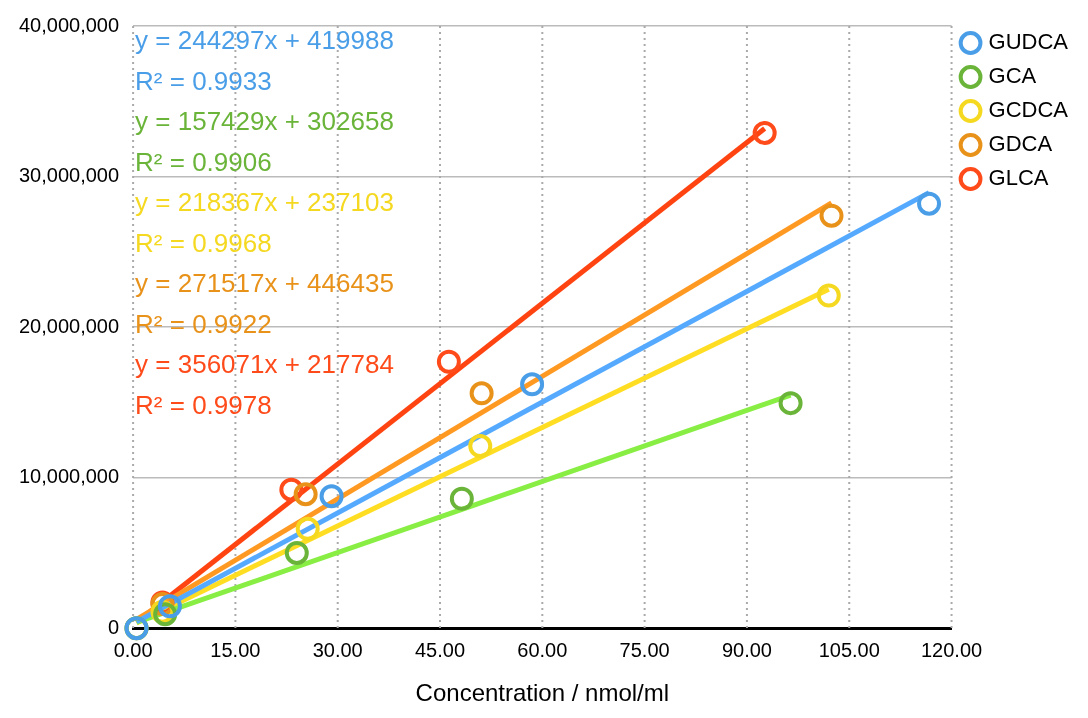  What do you see at coordinates (264, 202) in the screenshot?
I see `annotation: y = 218367x + 237103` at bounding box center [264, 202].